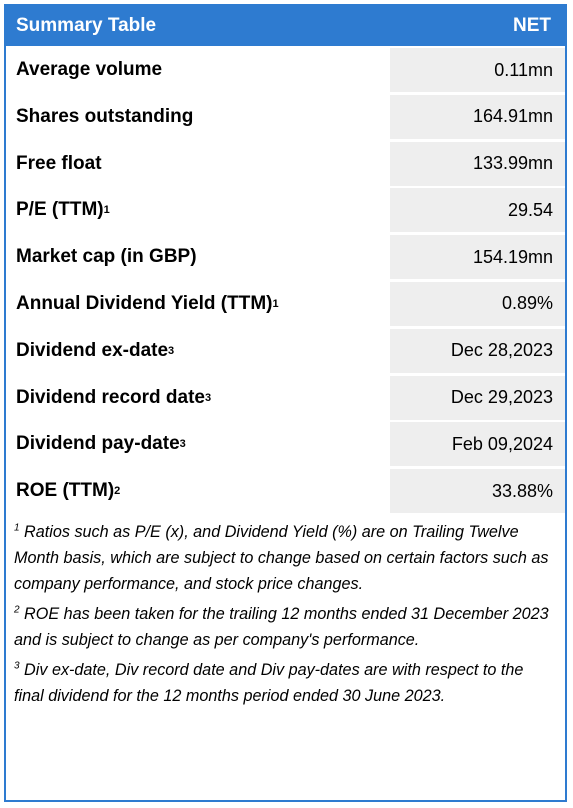  Describe the element at coordinates (197, 351) in the screenshot. I see `row-label: Dividend ex-date 3` at that location.